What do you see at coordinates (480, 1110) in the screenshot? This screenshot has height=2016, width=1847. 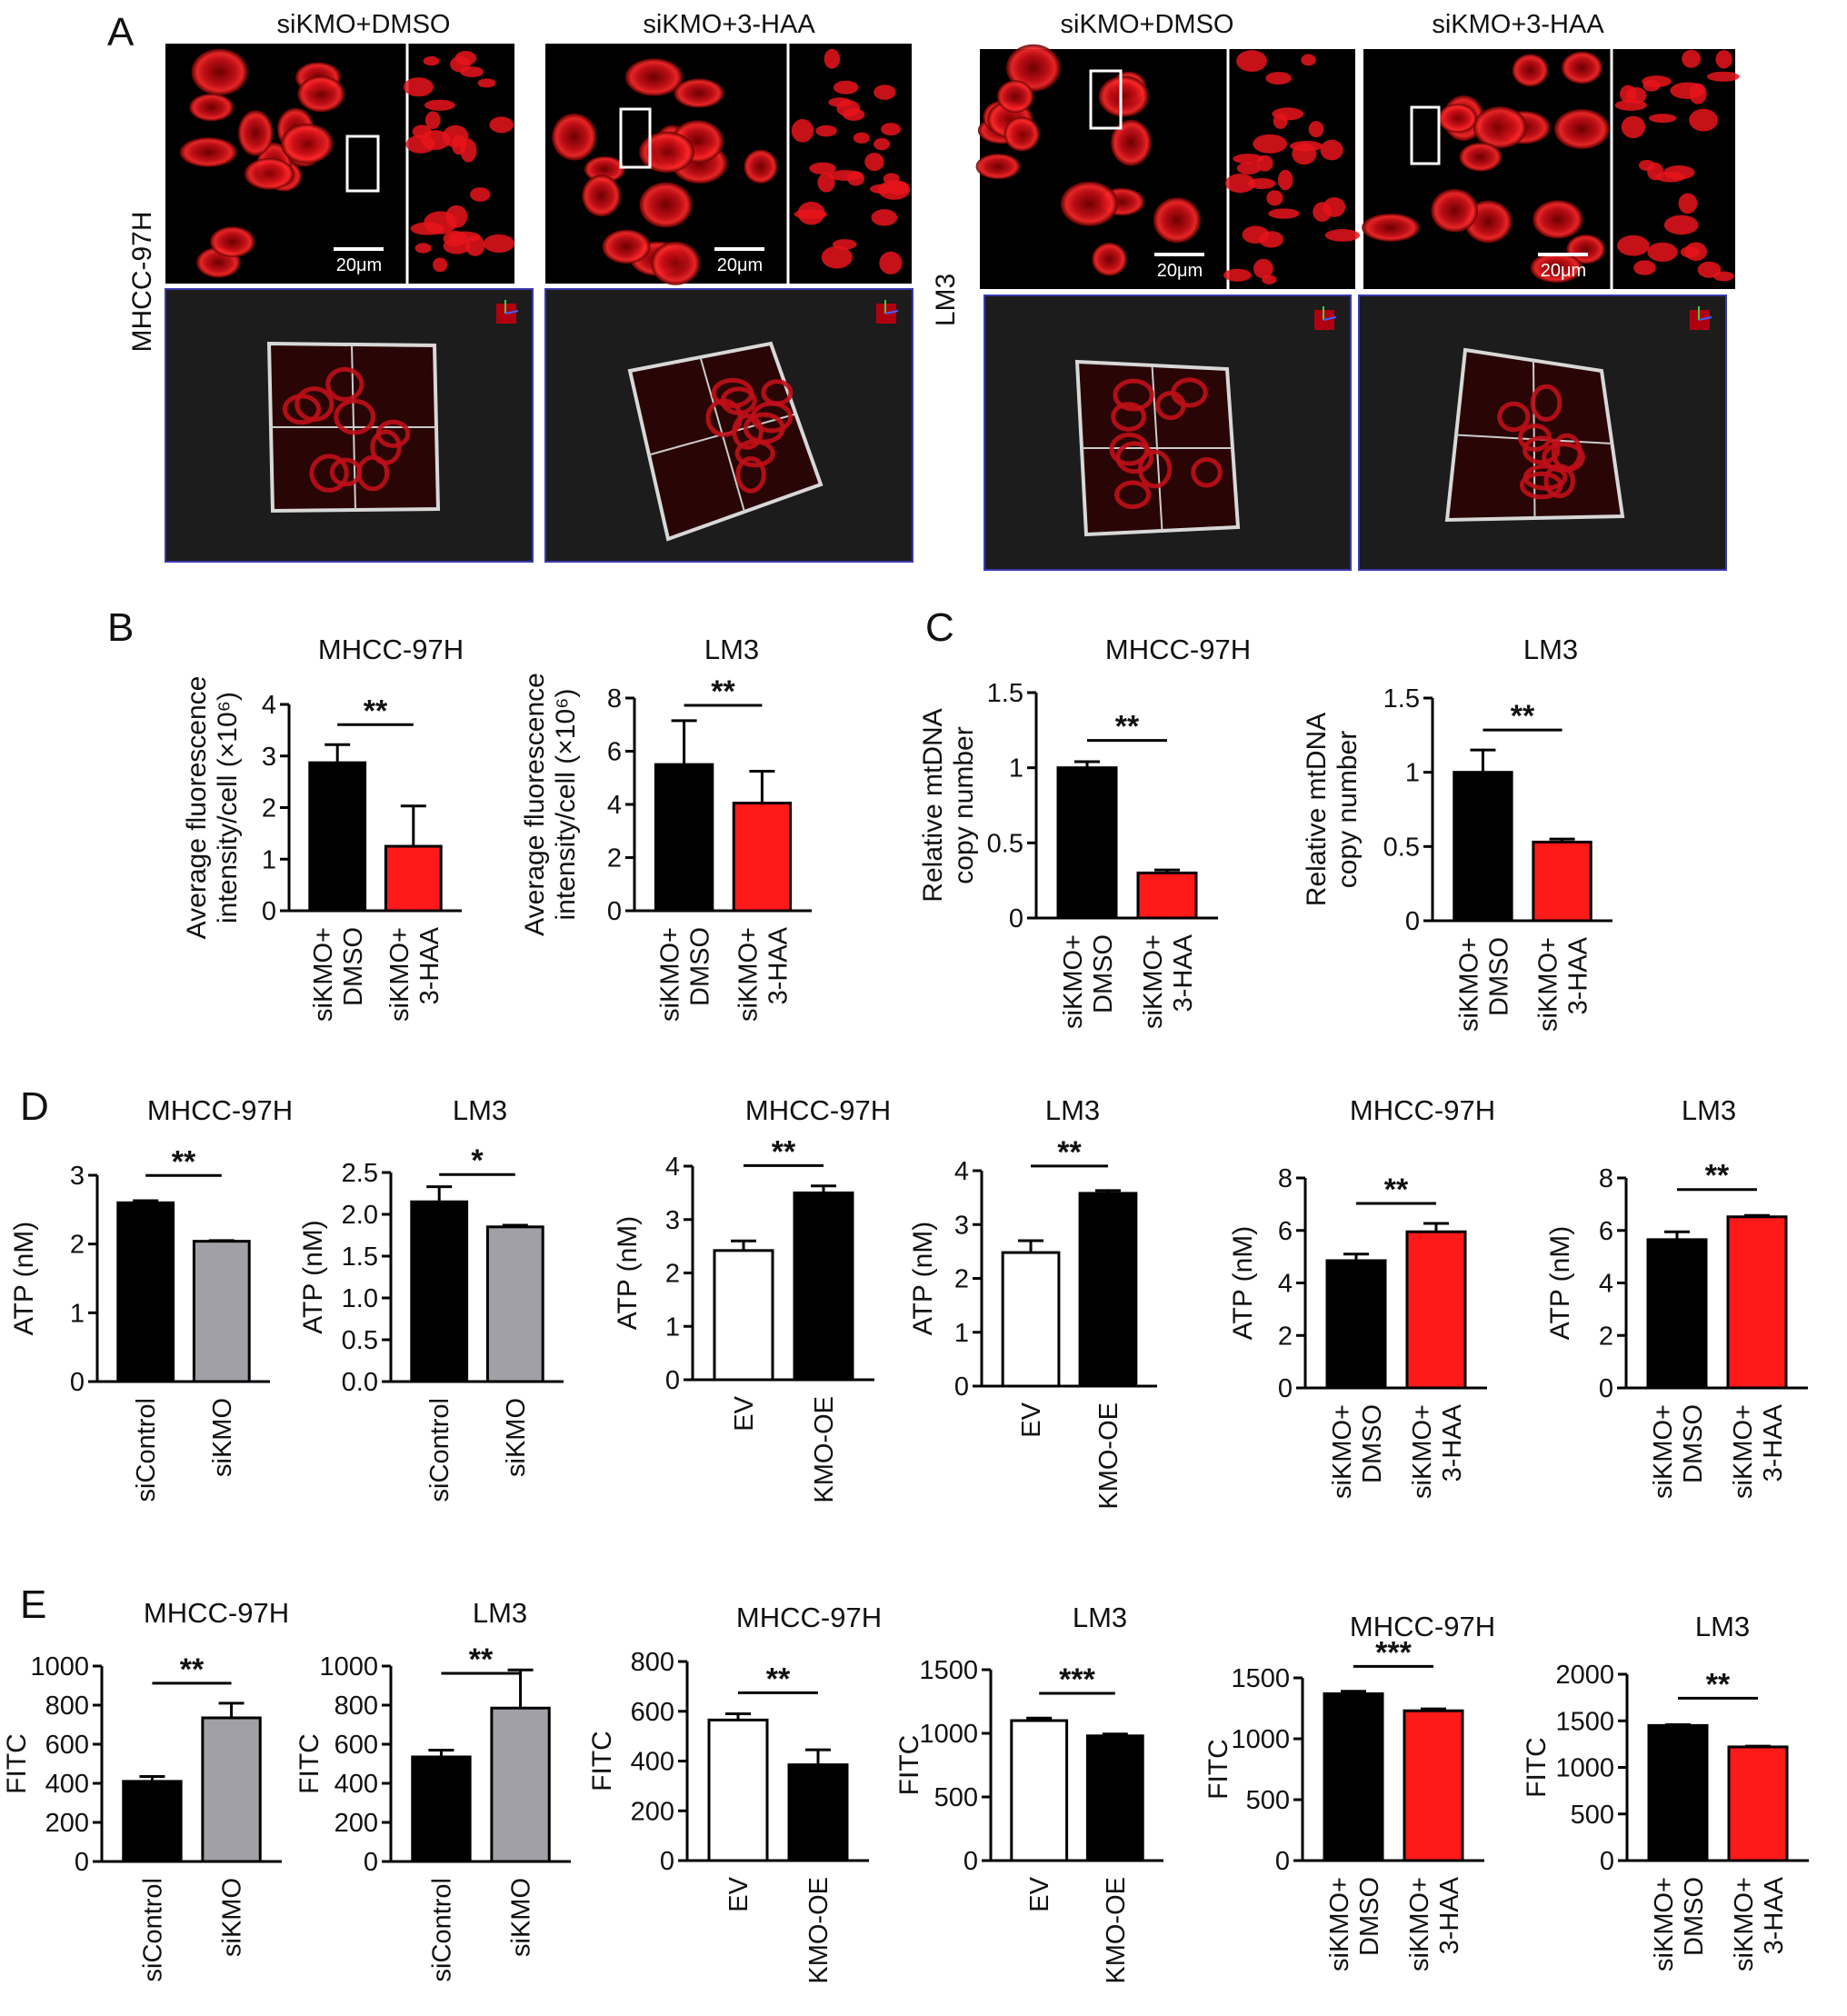 I see `chart-title: LM3` at bounding box center [480, 1110].